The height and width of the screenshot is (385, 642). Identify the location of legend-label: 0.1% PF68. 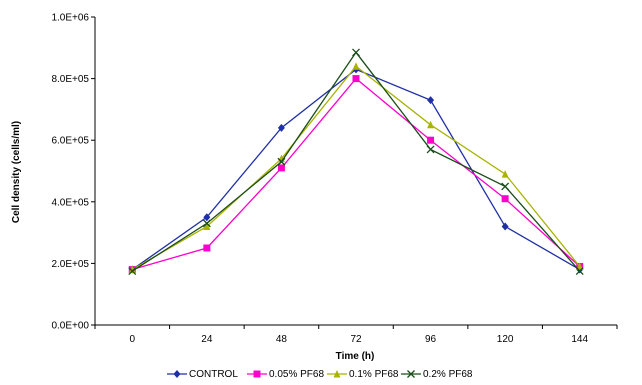
(374, 374).